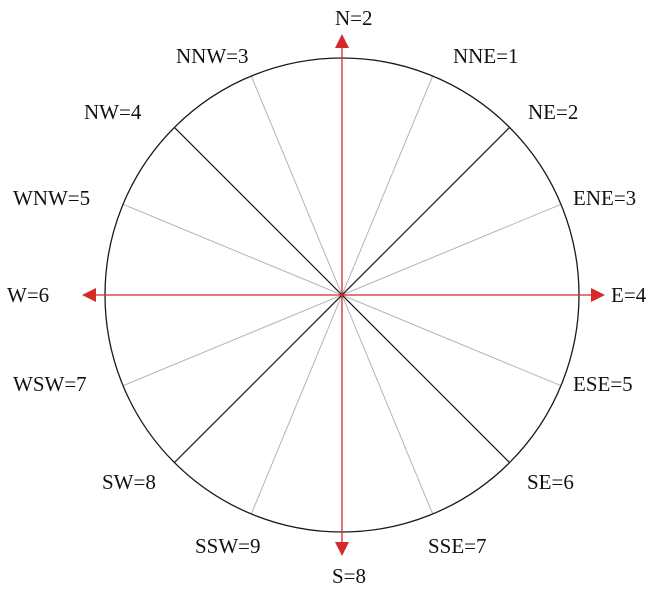 The width and height of the screenshot is (657, 599). I want to click on label-wnw: WNW=5, so click(51, 198).